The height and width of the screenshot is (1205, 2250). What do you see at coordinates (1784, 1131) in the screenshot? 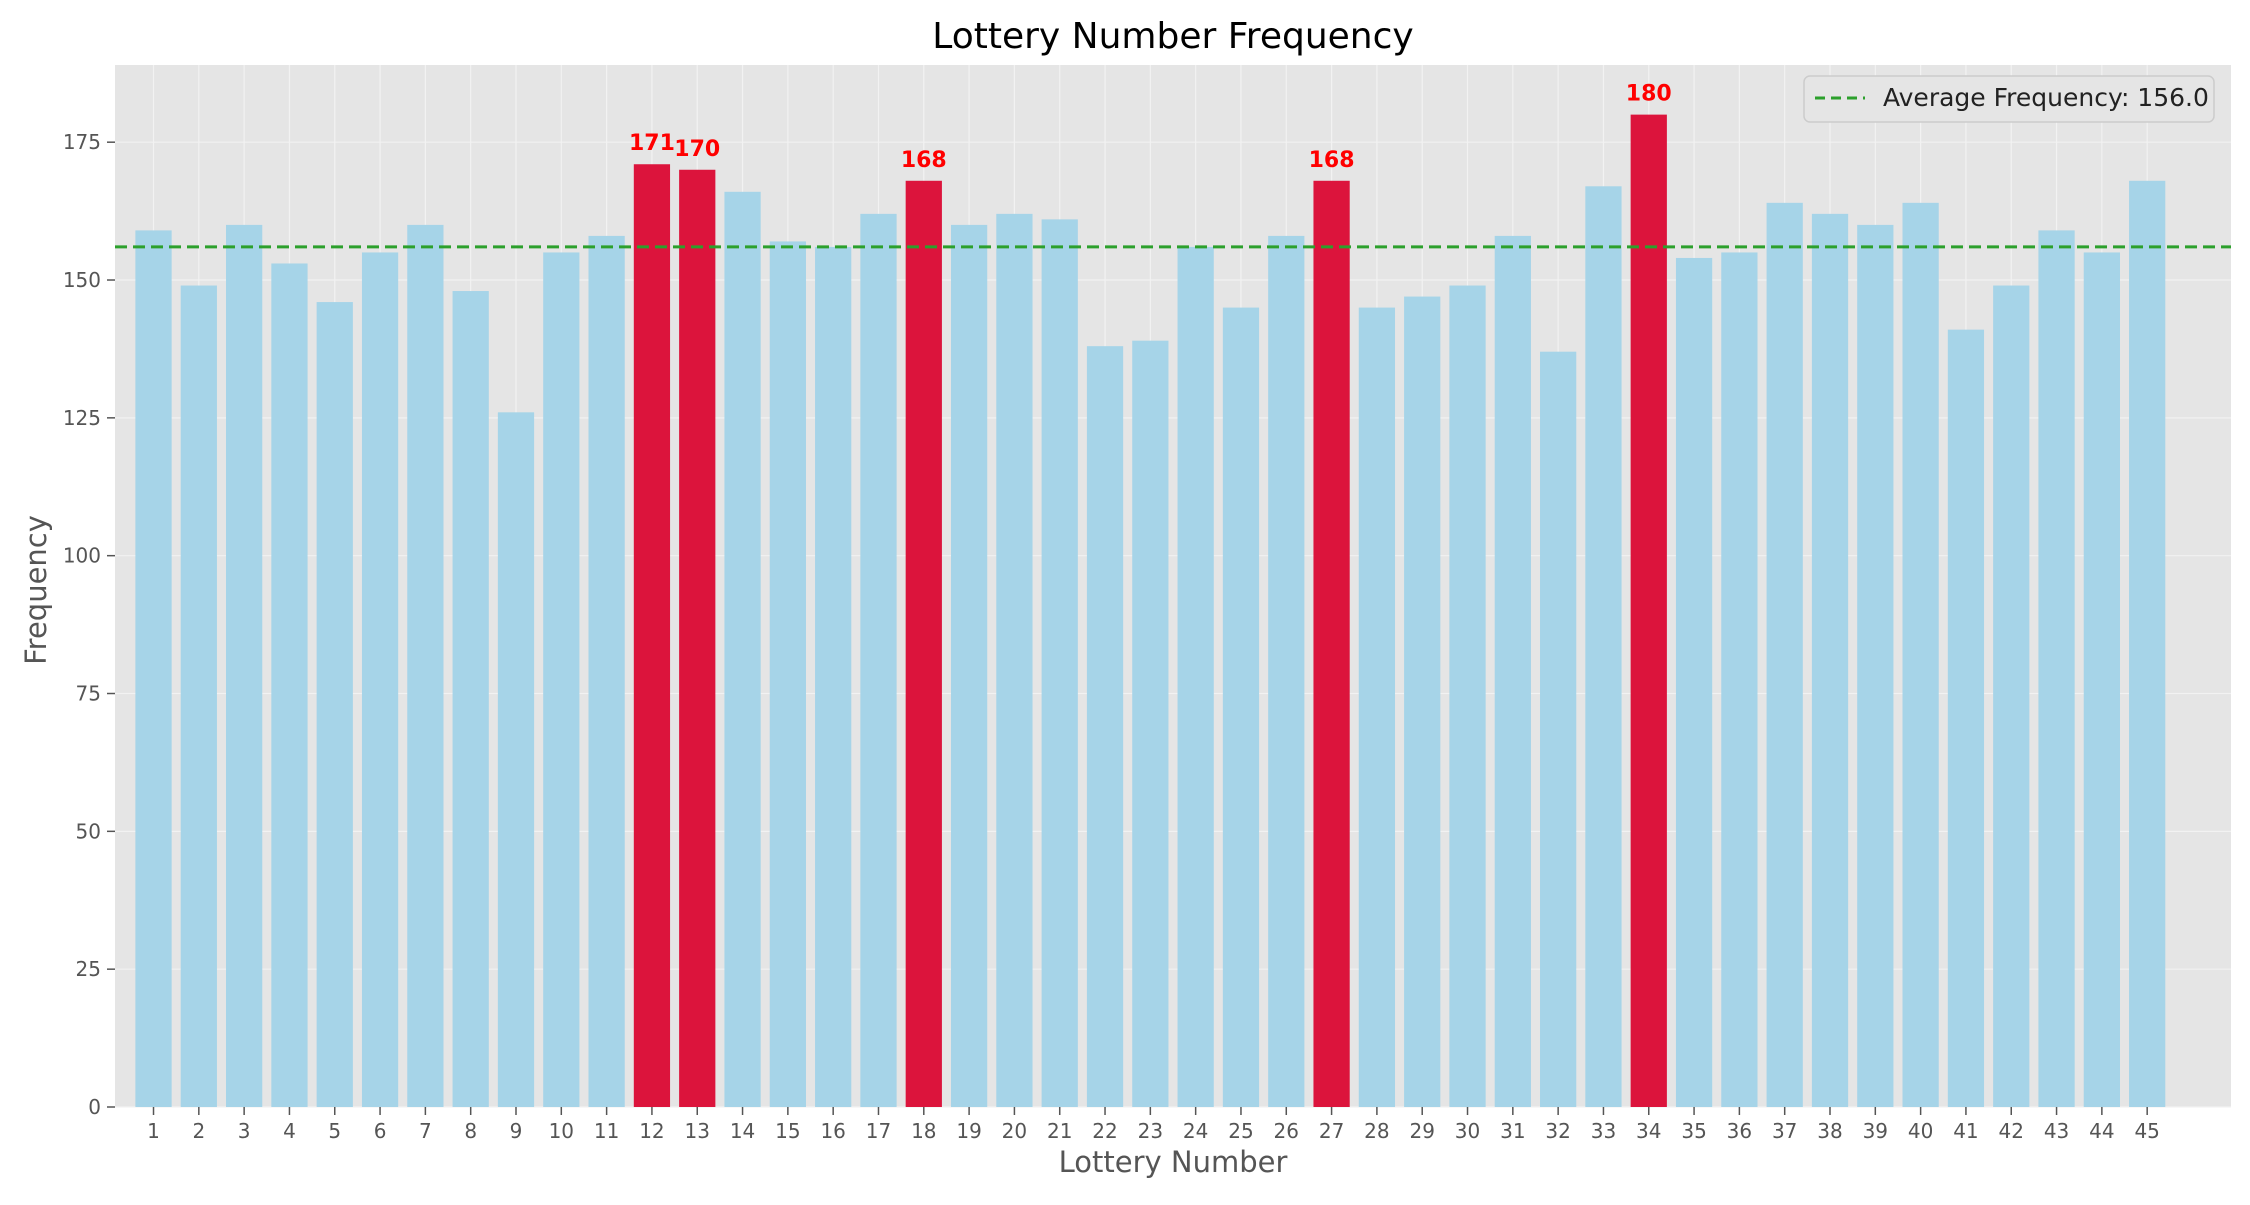
I see `x-tick-label: 37` at bounding box center [1784, 1131].